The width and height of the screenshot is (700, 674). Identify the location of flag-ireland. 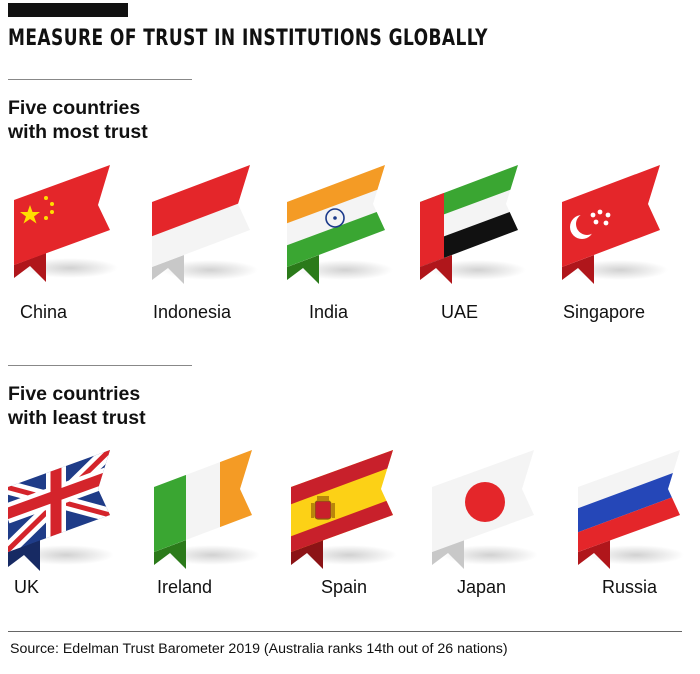
(214, 510).